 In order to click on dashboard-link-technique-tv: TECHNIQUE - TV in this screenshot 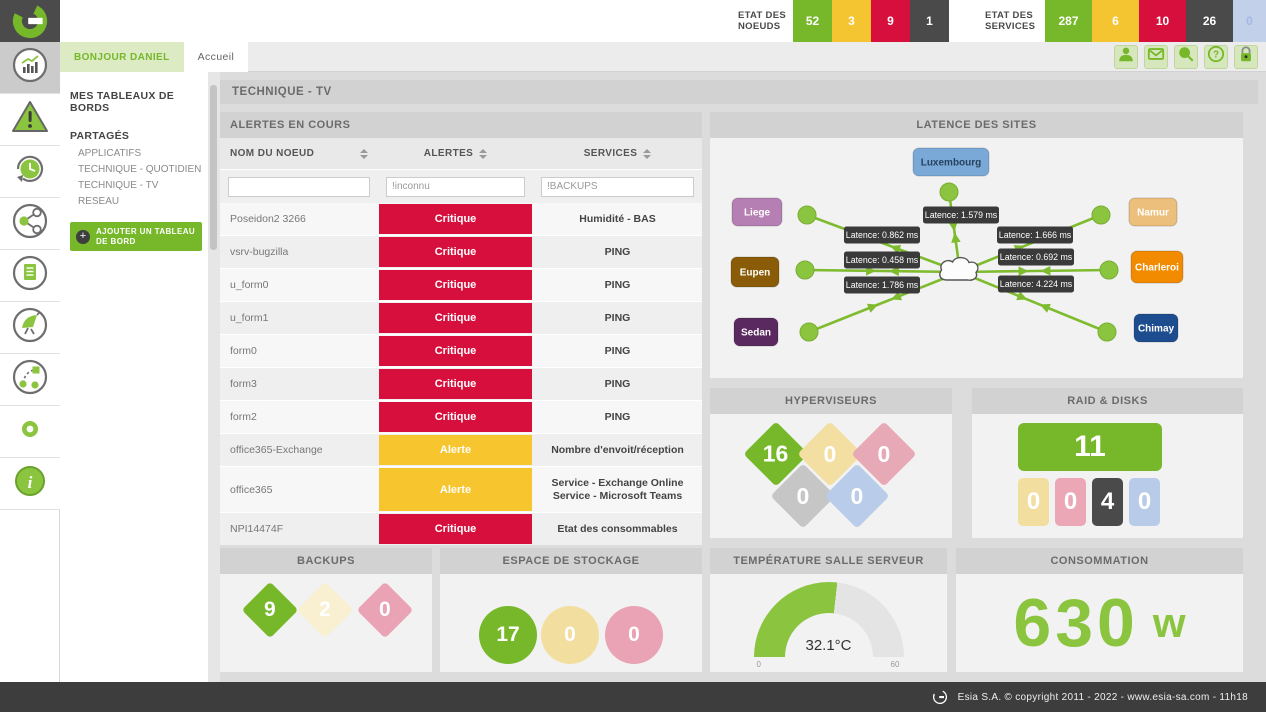, I will do `click(118, 185)`.